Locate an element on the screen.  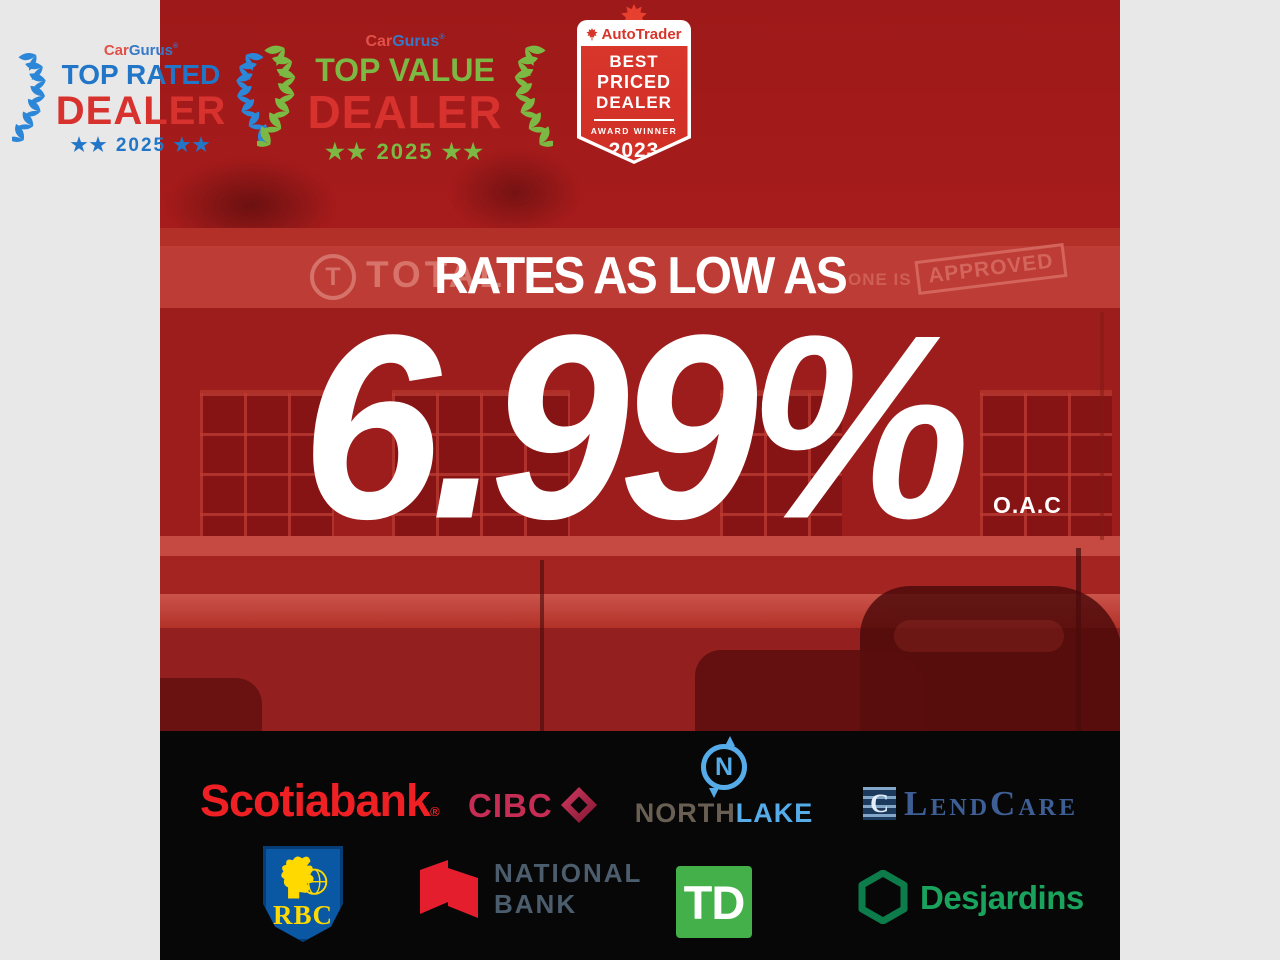
photo-tree-silhouette is located at coordinates (515, 192).